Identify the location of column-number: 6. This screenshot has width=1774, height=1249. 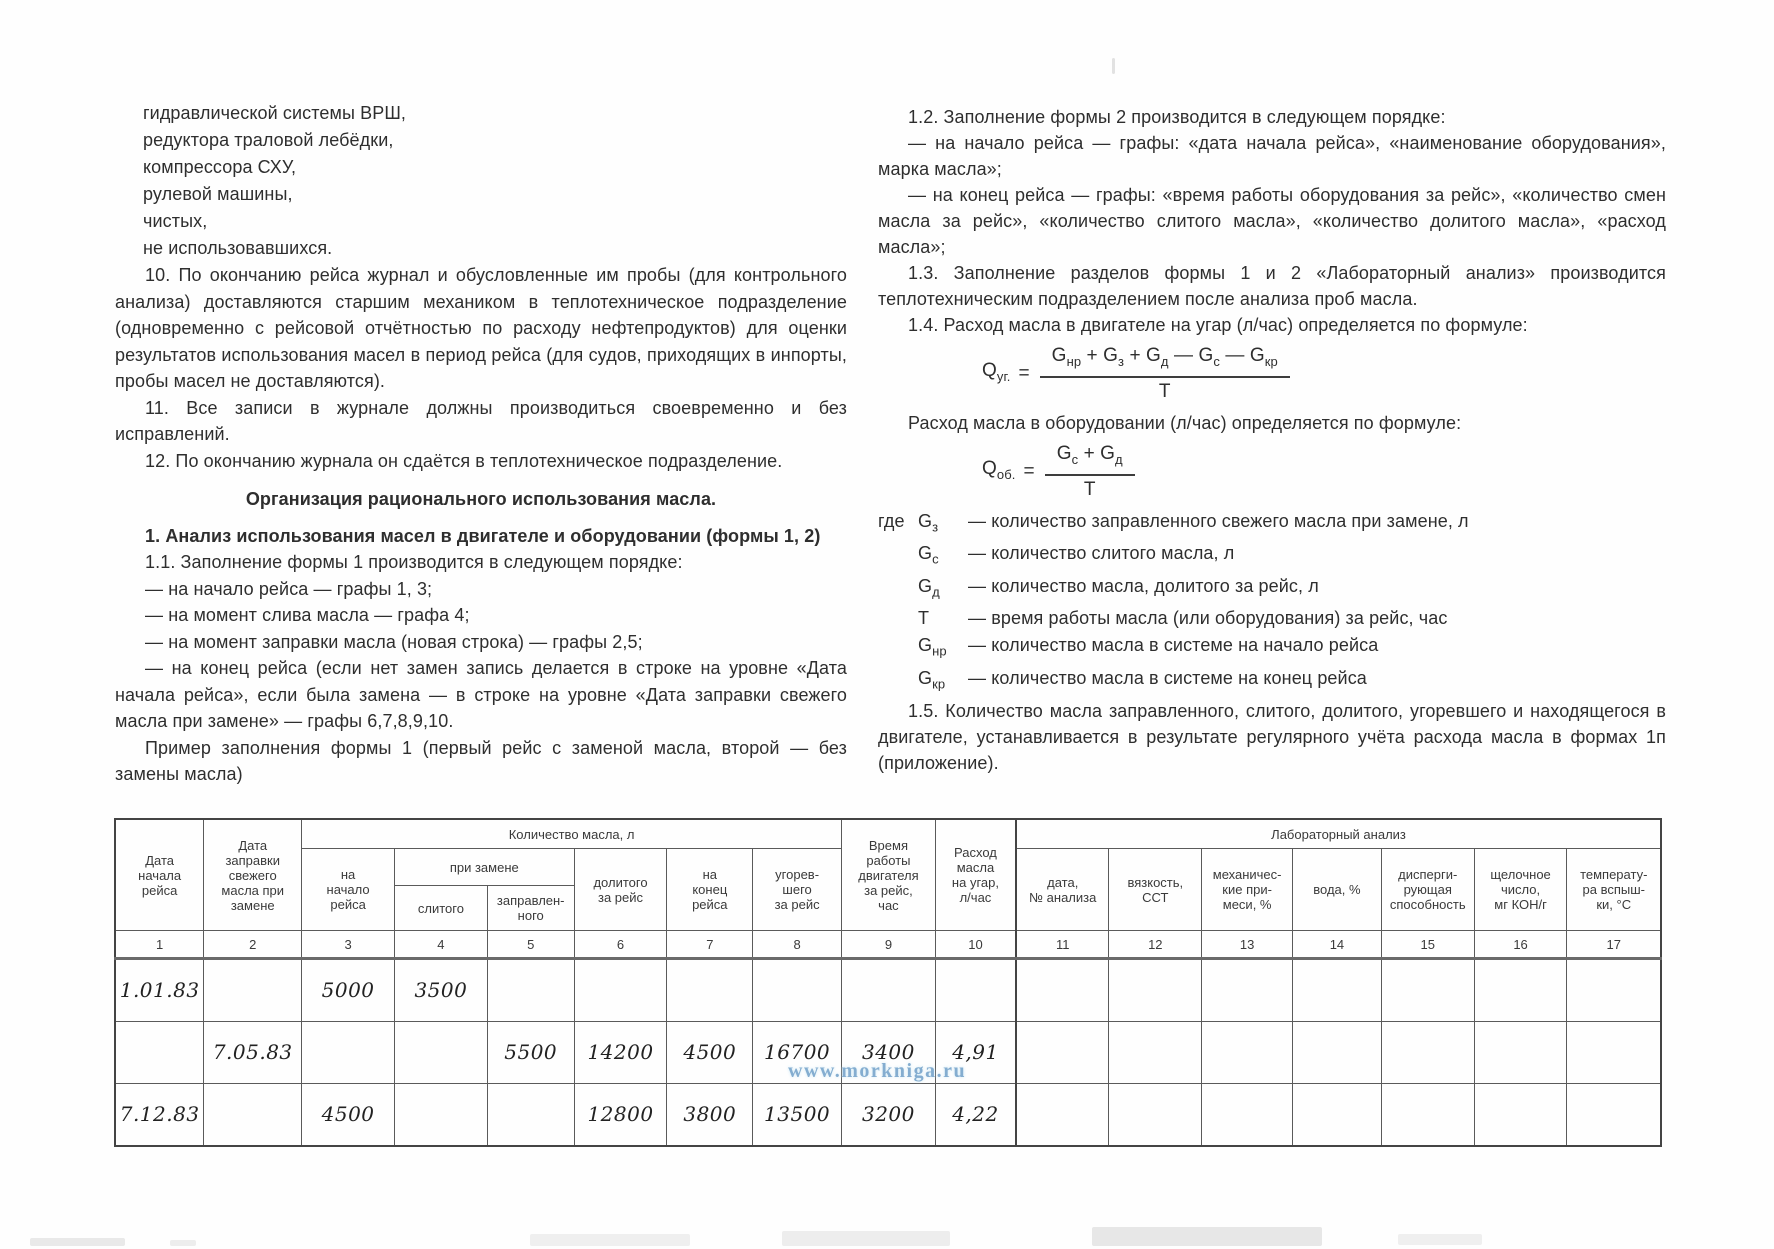
(620, 945).